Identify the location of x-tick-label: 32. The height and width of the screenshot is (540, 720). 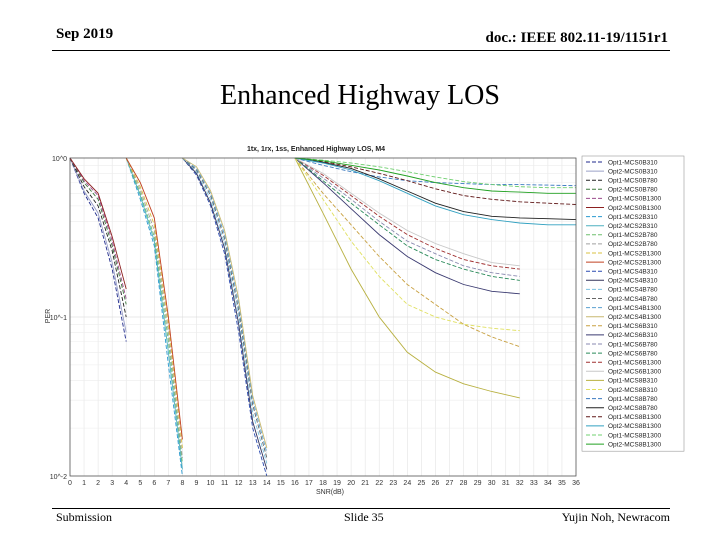
(520, 483).